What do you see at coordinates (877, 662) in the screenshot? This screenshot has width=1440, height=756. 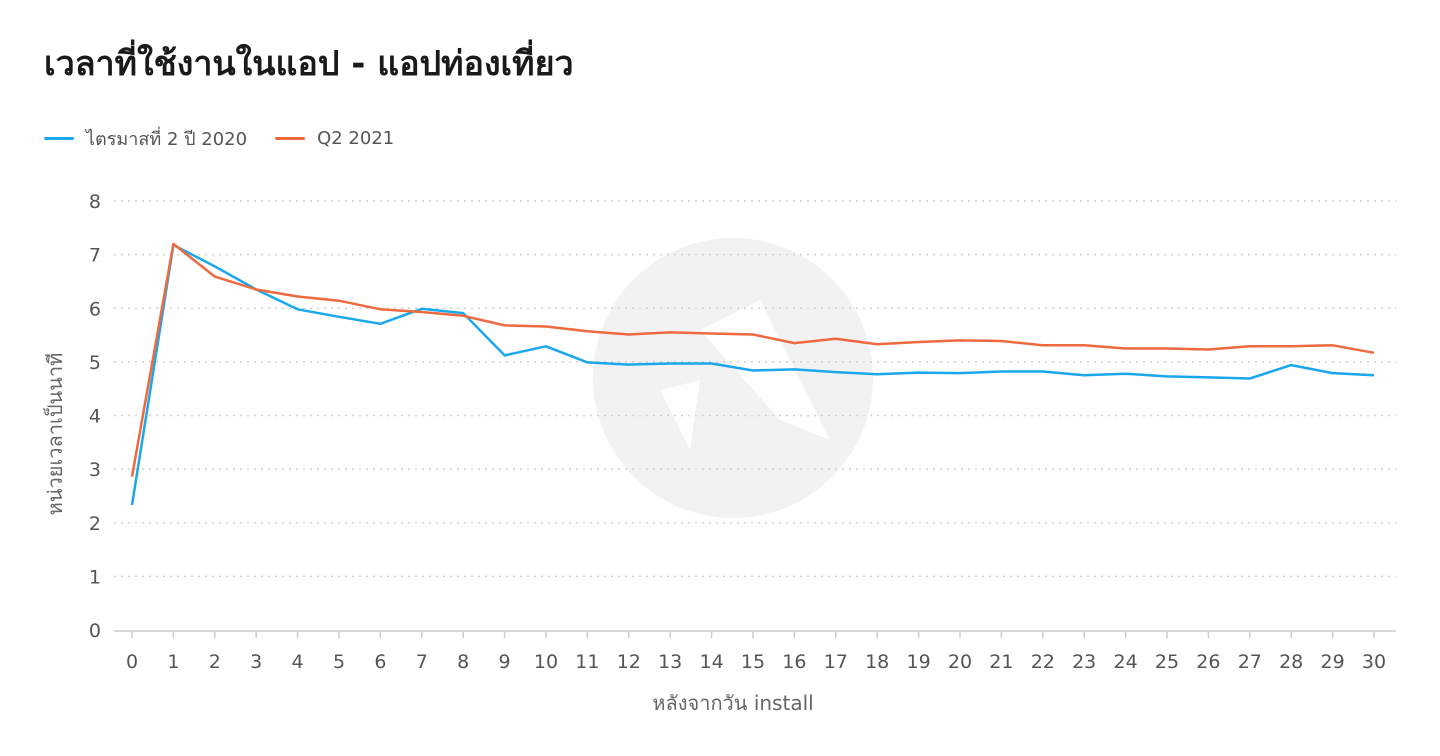 I see `x-tick-label-18: 18` at bounding box center [877, 662].